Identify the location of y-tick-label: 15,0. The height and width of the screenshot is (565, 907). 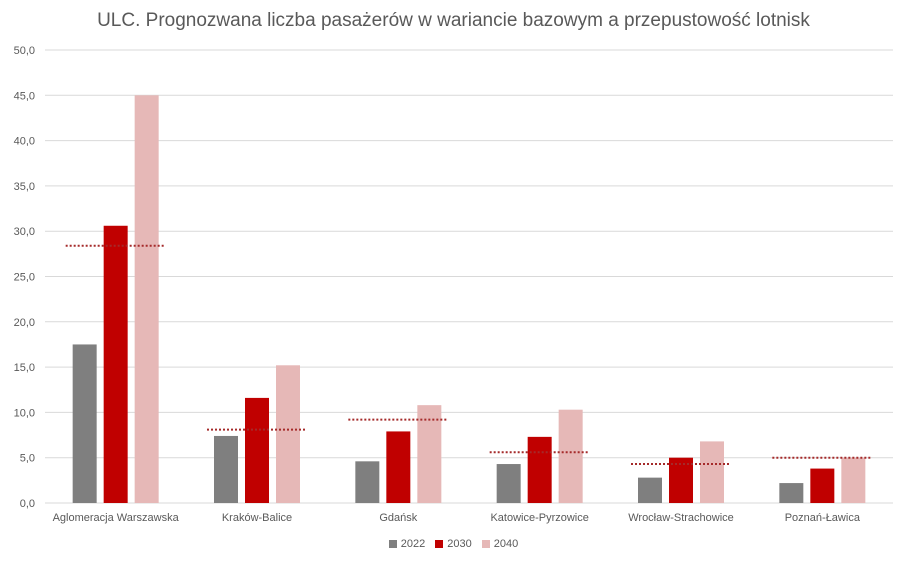
(24, 368).